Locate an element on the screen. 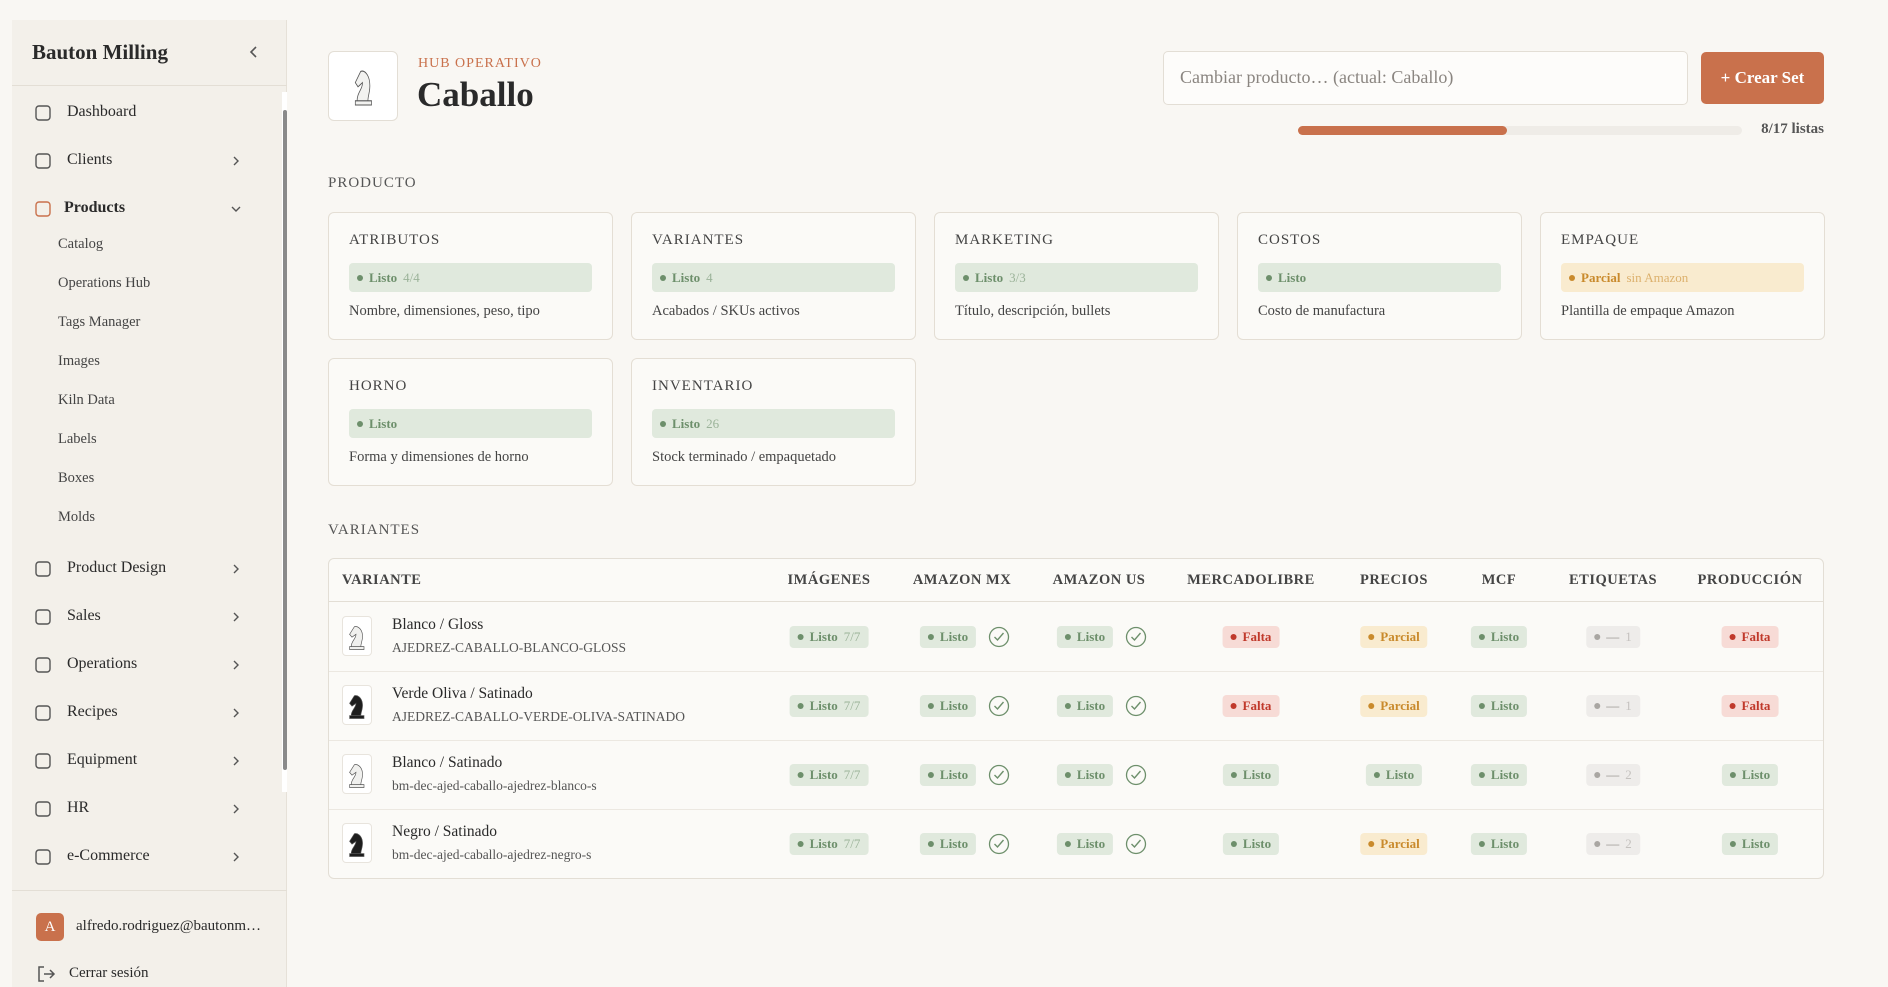 This screenshot has height=987, width=1888. status-pill: Listo 26 is located at coordinates (773, 423).